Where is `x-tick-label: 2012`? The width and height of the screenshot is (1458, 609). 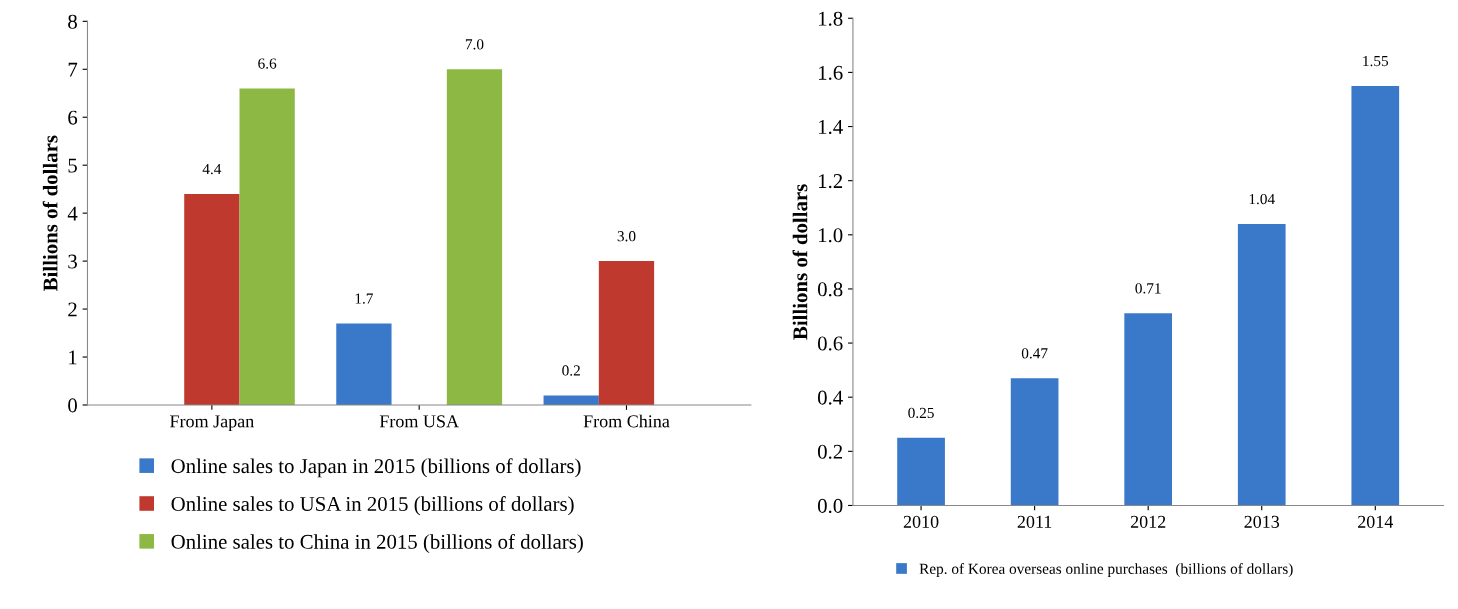
x-tick-label: 2012 is located at coordinates (1148, 521).